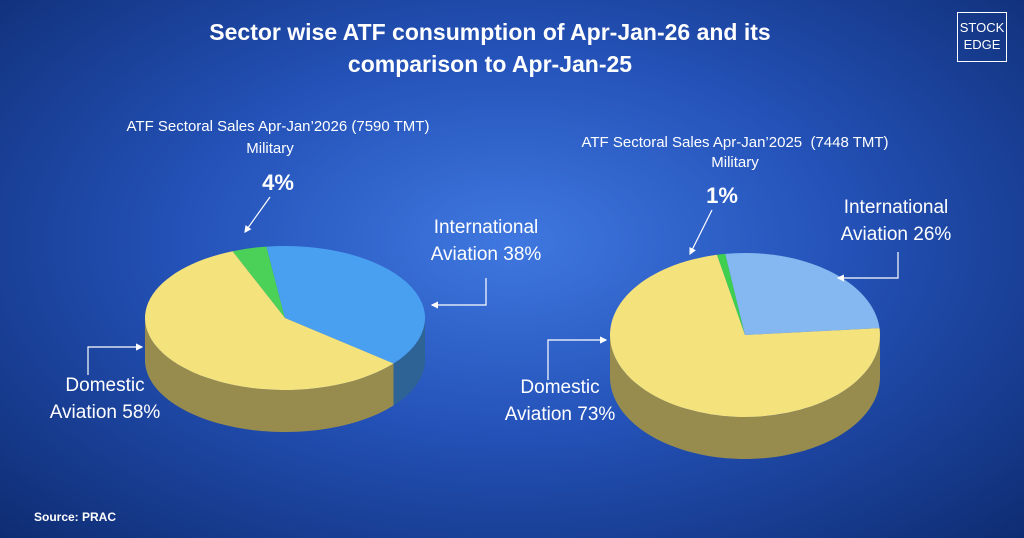 Image resolution: width=1024 pixels, height=538 pixels. Describe the element at coordinates (982, 27) in the screenshot. I see `logo-text: STOCK` at that location.